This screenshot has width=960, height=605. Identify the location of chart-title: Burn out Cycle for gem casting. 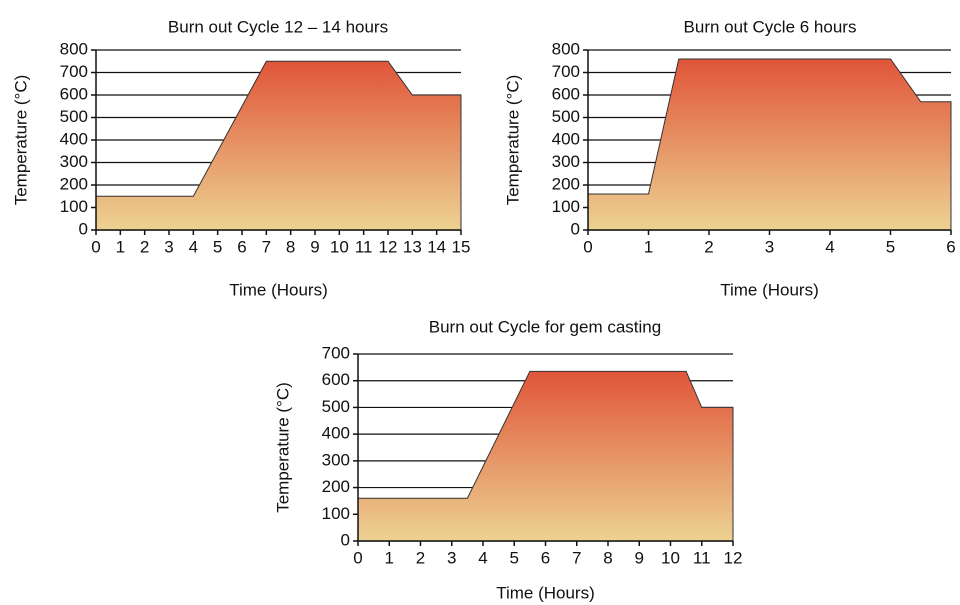
(545, 326).